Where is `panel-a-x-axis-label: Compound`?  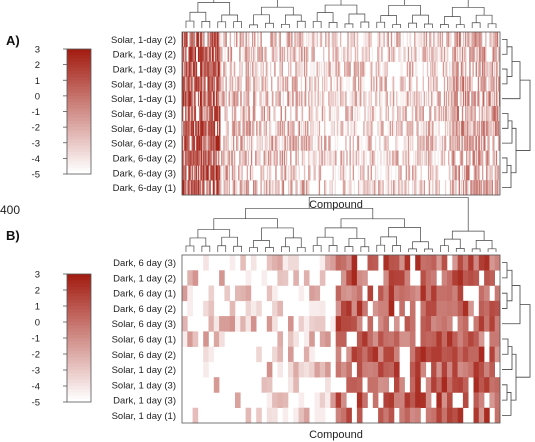 panel-a-x-axis-label: Compound is located at coordinates (336, 205).